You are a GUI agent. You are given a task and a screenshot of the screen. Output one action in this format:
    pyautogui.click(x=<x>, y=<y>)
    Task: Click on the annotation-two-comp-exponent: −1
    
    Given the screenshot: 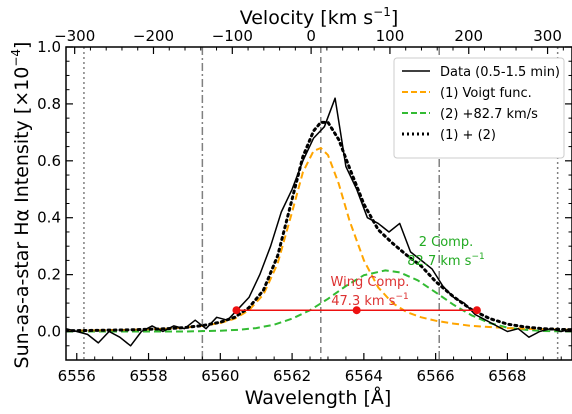 What is the action you would take?
    pyautogui.click(x=477, y=257)
    